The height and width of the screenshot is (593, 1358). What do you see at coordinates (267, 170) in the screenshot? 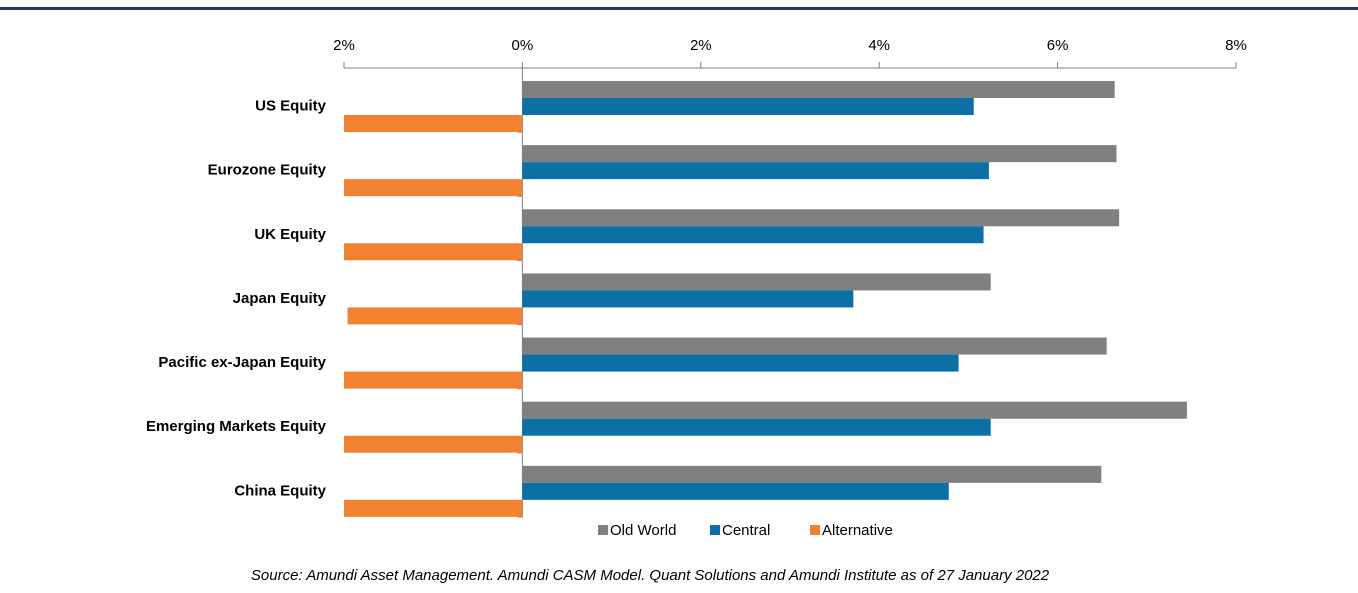
I see `category-label: Eurozone Equity` at bounding box center [267, 170].